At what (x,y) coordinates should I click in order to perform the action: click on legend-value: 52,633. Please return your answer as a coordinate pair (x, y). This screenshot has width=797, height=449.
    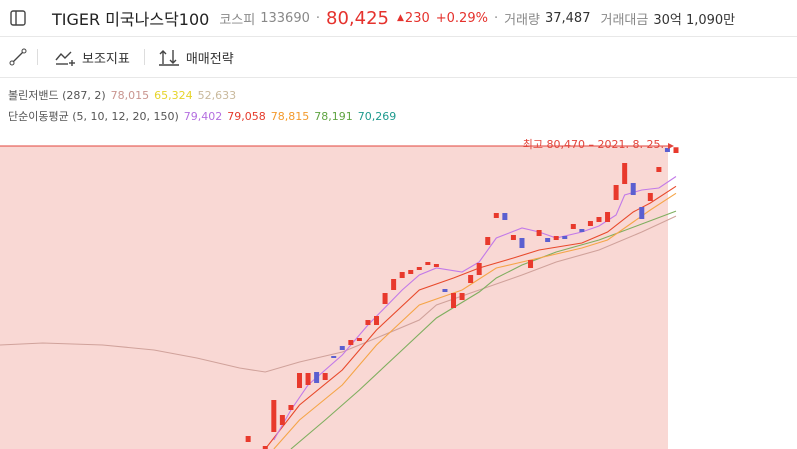
    Looking at the image, I should click on (217, 95).